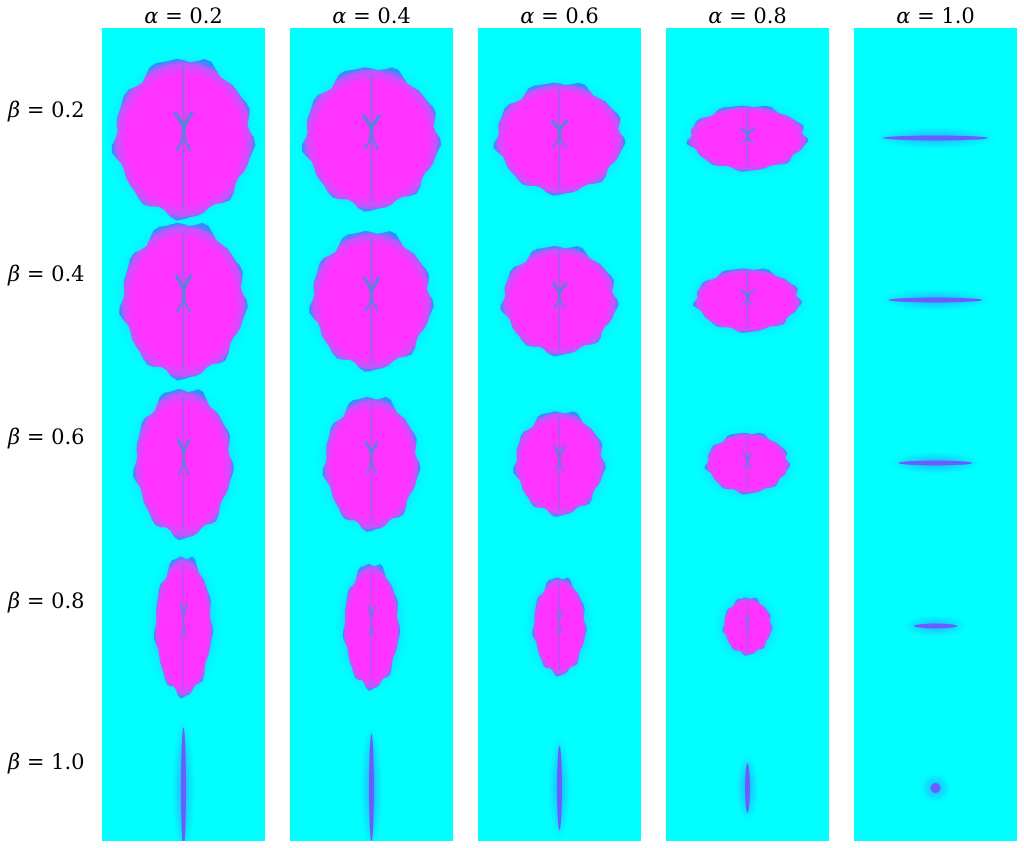  I want to click on beta-value: = 0.2, so click(52, 110).